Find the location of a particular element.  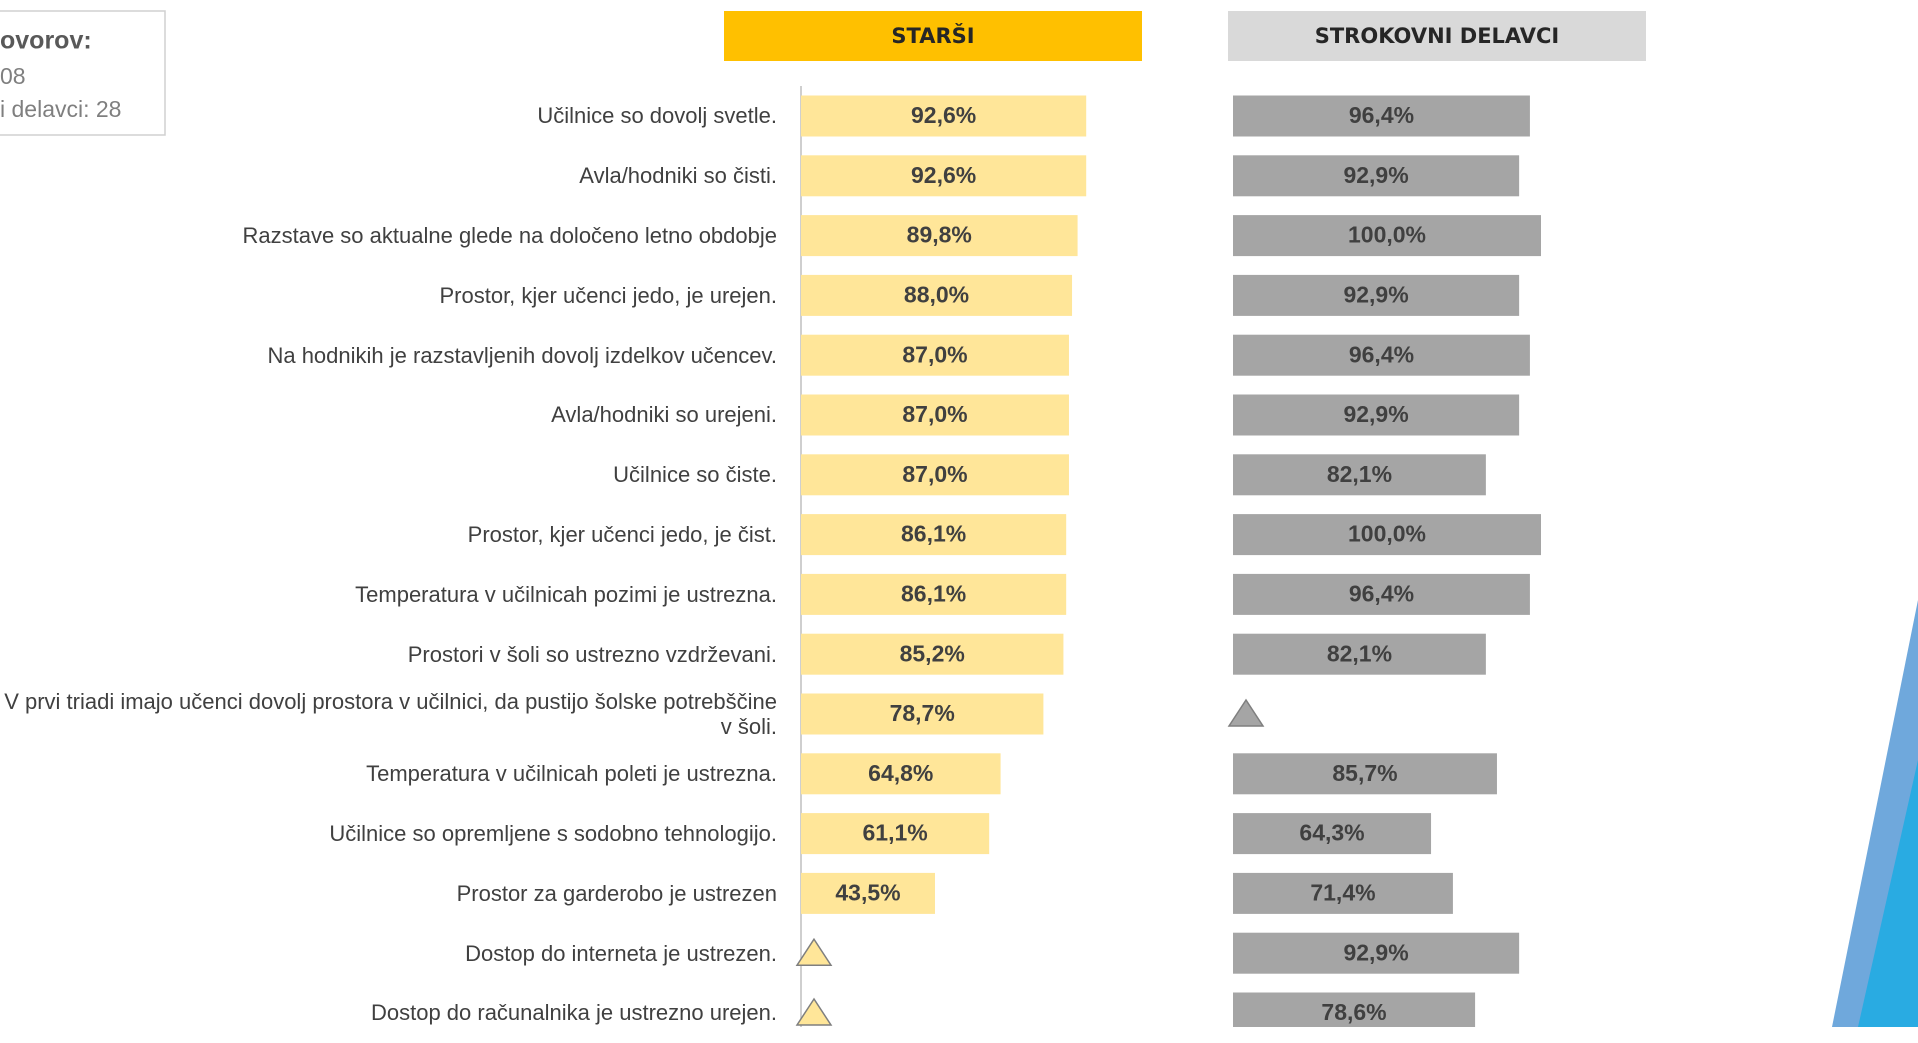

value-label: 78,6% is located at coordinates (1353, 1012).